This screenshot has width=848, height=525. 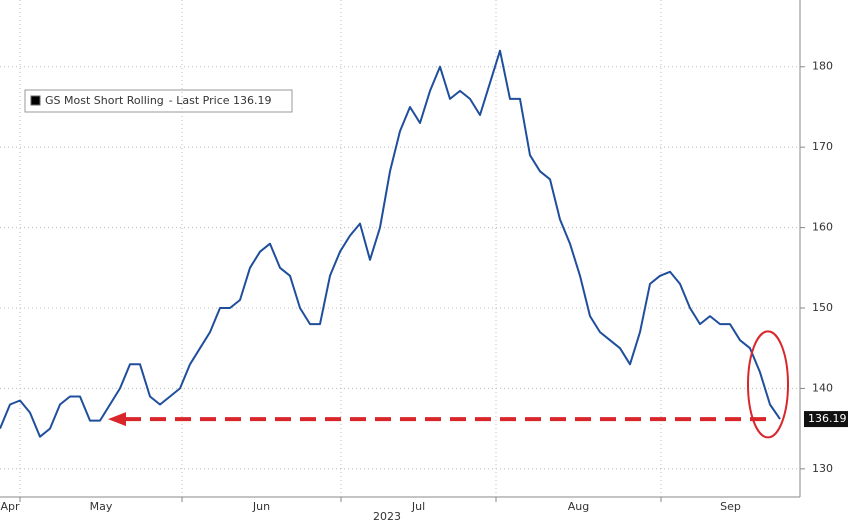 I want to click on x-tick-label: Sep, so click(x=730, y=506).